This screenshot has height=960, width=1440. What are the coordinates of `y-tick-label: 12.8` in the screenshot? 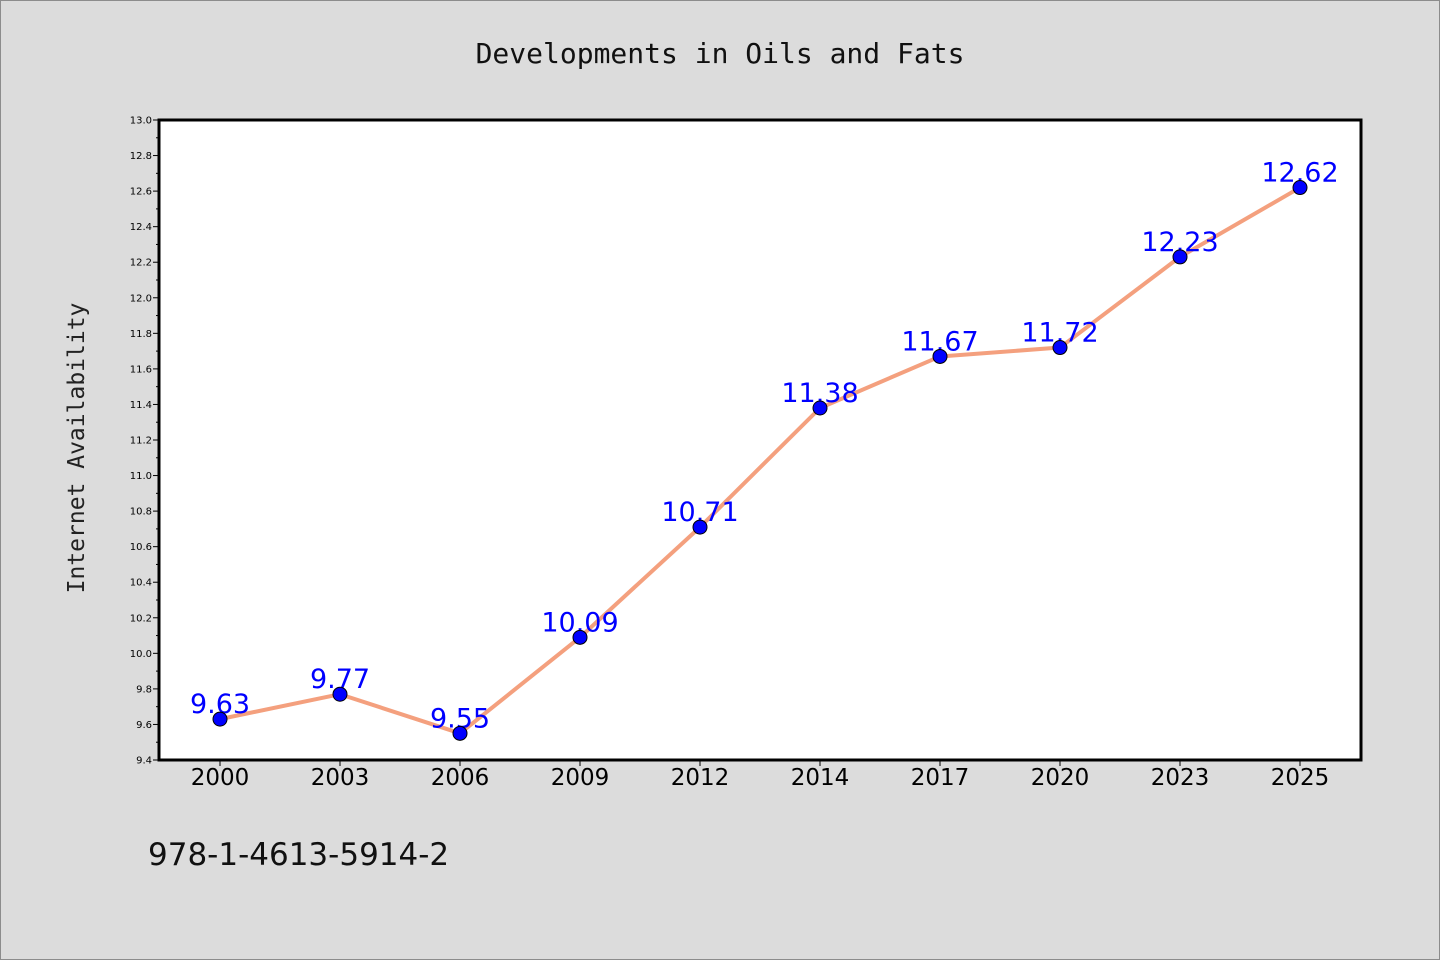 It's located at (141, 156).